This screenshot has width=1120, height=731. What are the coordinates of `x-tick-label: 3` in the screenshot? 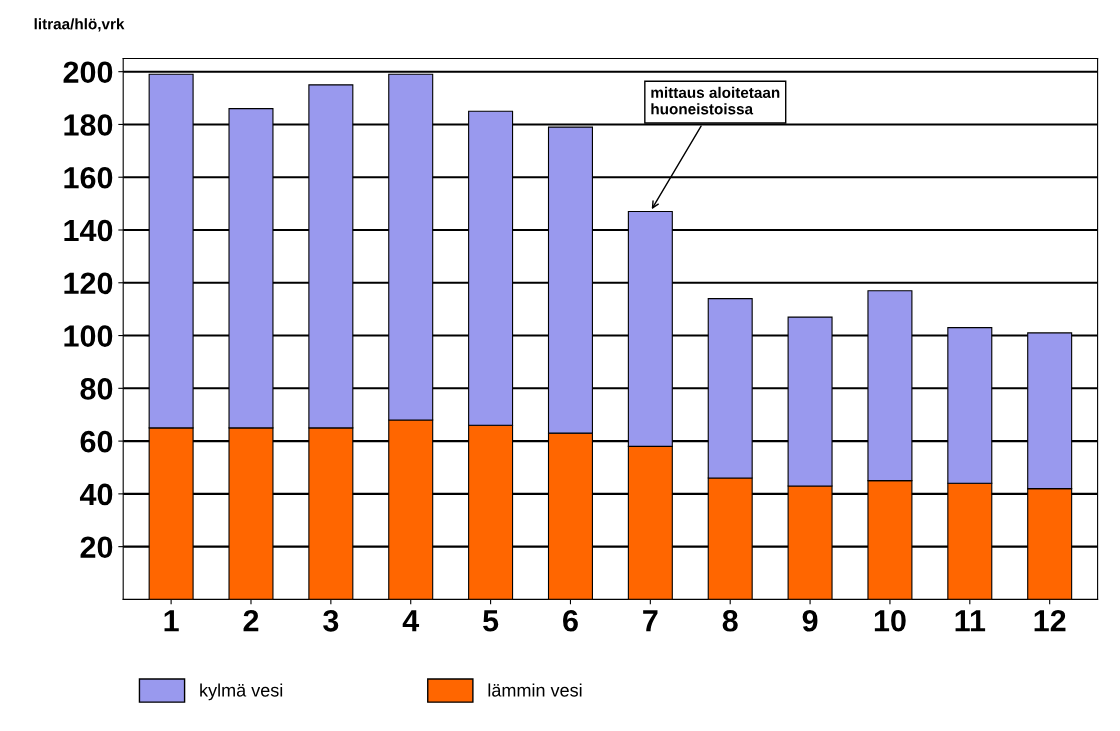 It's located at (331, 620).